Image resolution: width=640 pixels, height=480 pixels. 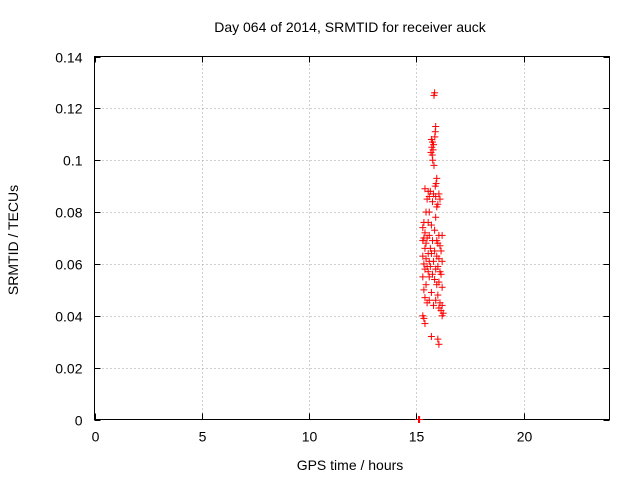 What do you see at coordinates (13, 240) in the screenshot?
I see `y-axis-label: SRMTID / TECUs` at bounding box center [13, 240].